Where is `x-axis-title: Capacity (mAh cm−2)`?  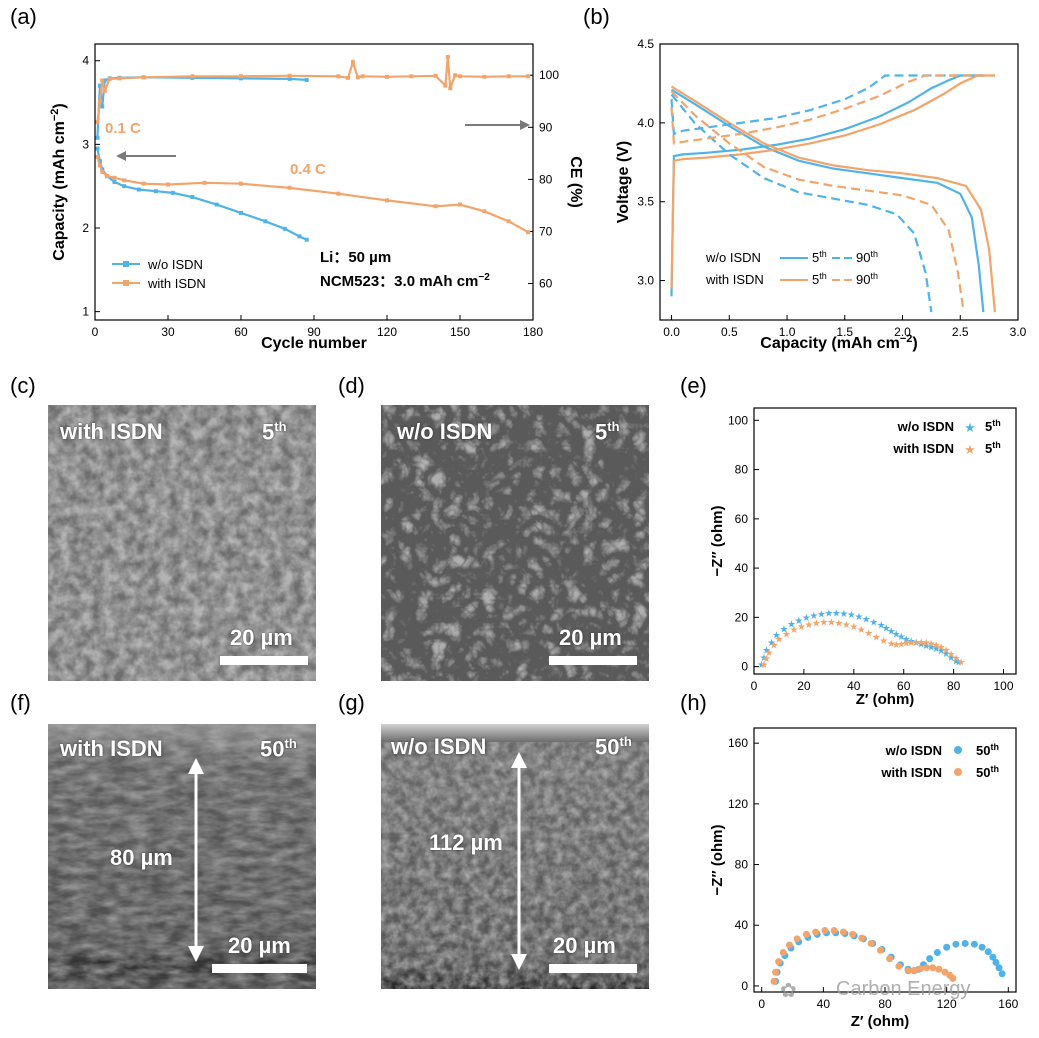 x-axis-title: Capacity (mAh cm−2) is located at coordinates (838, 342).